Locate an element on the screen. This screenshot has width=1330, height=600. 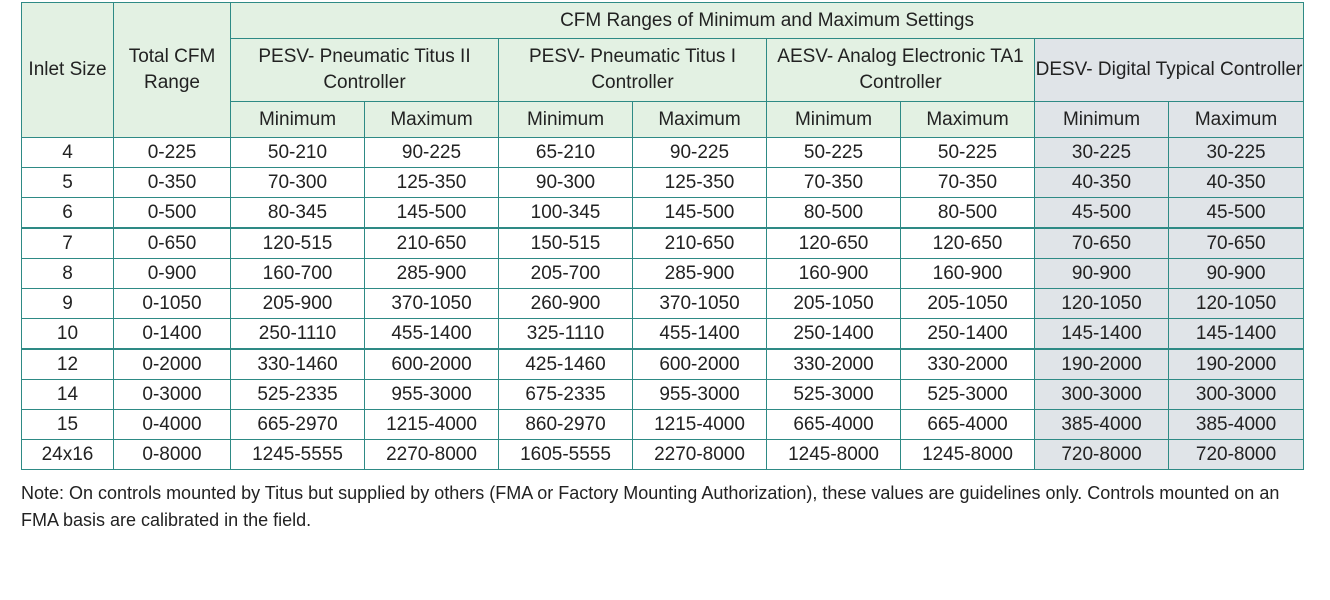
inlet-size-cell: 5 is located at coordinates (67, 182).